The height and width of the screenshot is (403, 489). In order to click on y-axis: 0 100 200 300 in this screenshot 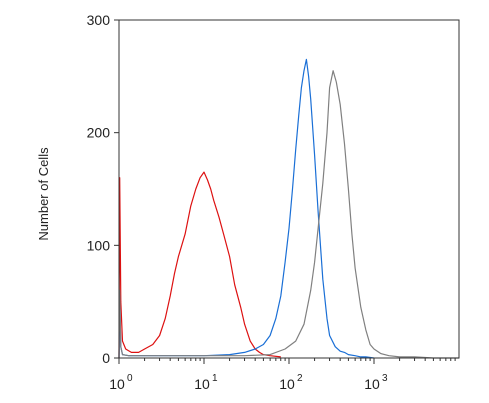, I will do `click(103, 189)`.